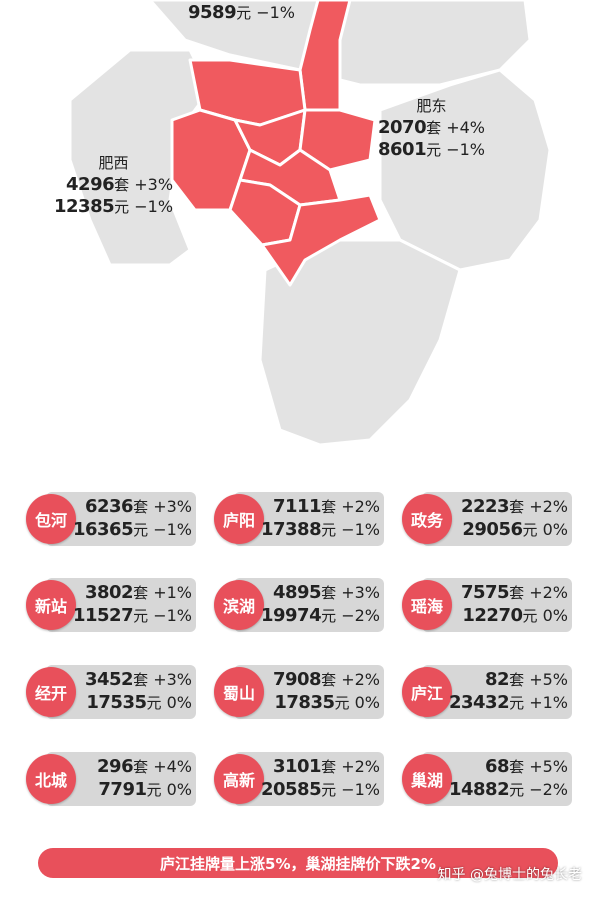  I want to click on district-listings-line: 82套 +5%, so click(526, 679).